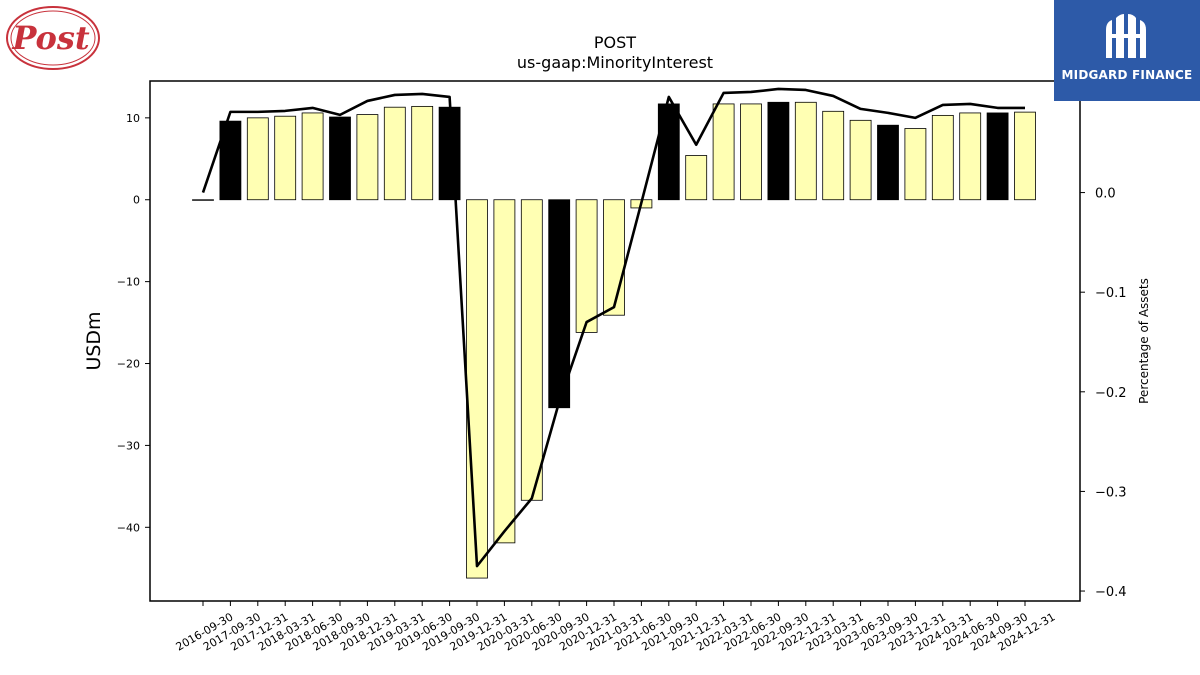 Image resolution: width=1200 pixels, height=675 pixels. What do you see at coordinates (1127, 75) in the screenshot?
I see `midgard-logo-text: MIDGARD FINANCE` at bounding box center [1127, 75].